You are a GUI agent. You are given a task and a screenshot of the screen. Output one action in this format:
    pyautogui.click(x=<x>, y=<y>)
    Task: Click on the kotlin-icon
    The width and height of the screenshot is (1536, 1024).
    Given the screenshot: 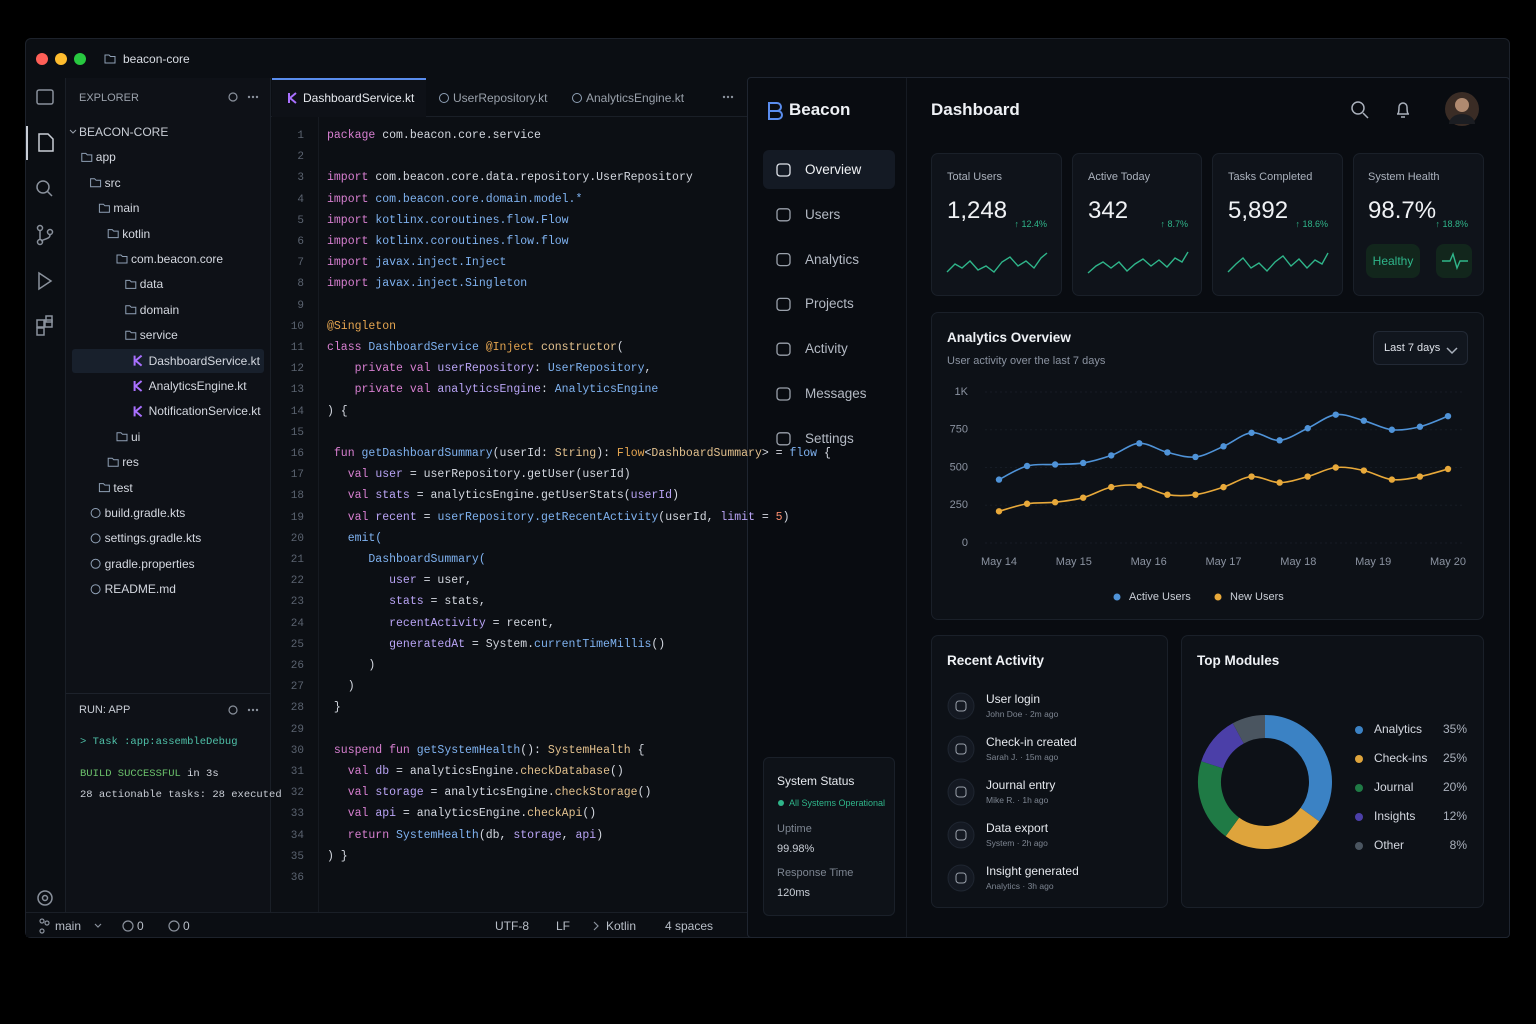 What is the action you would take?
    pyautogui.click(x=138, y=360)
    